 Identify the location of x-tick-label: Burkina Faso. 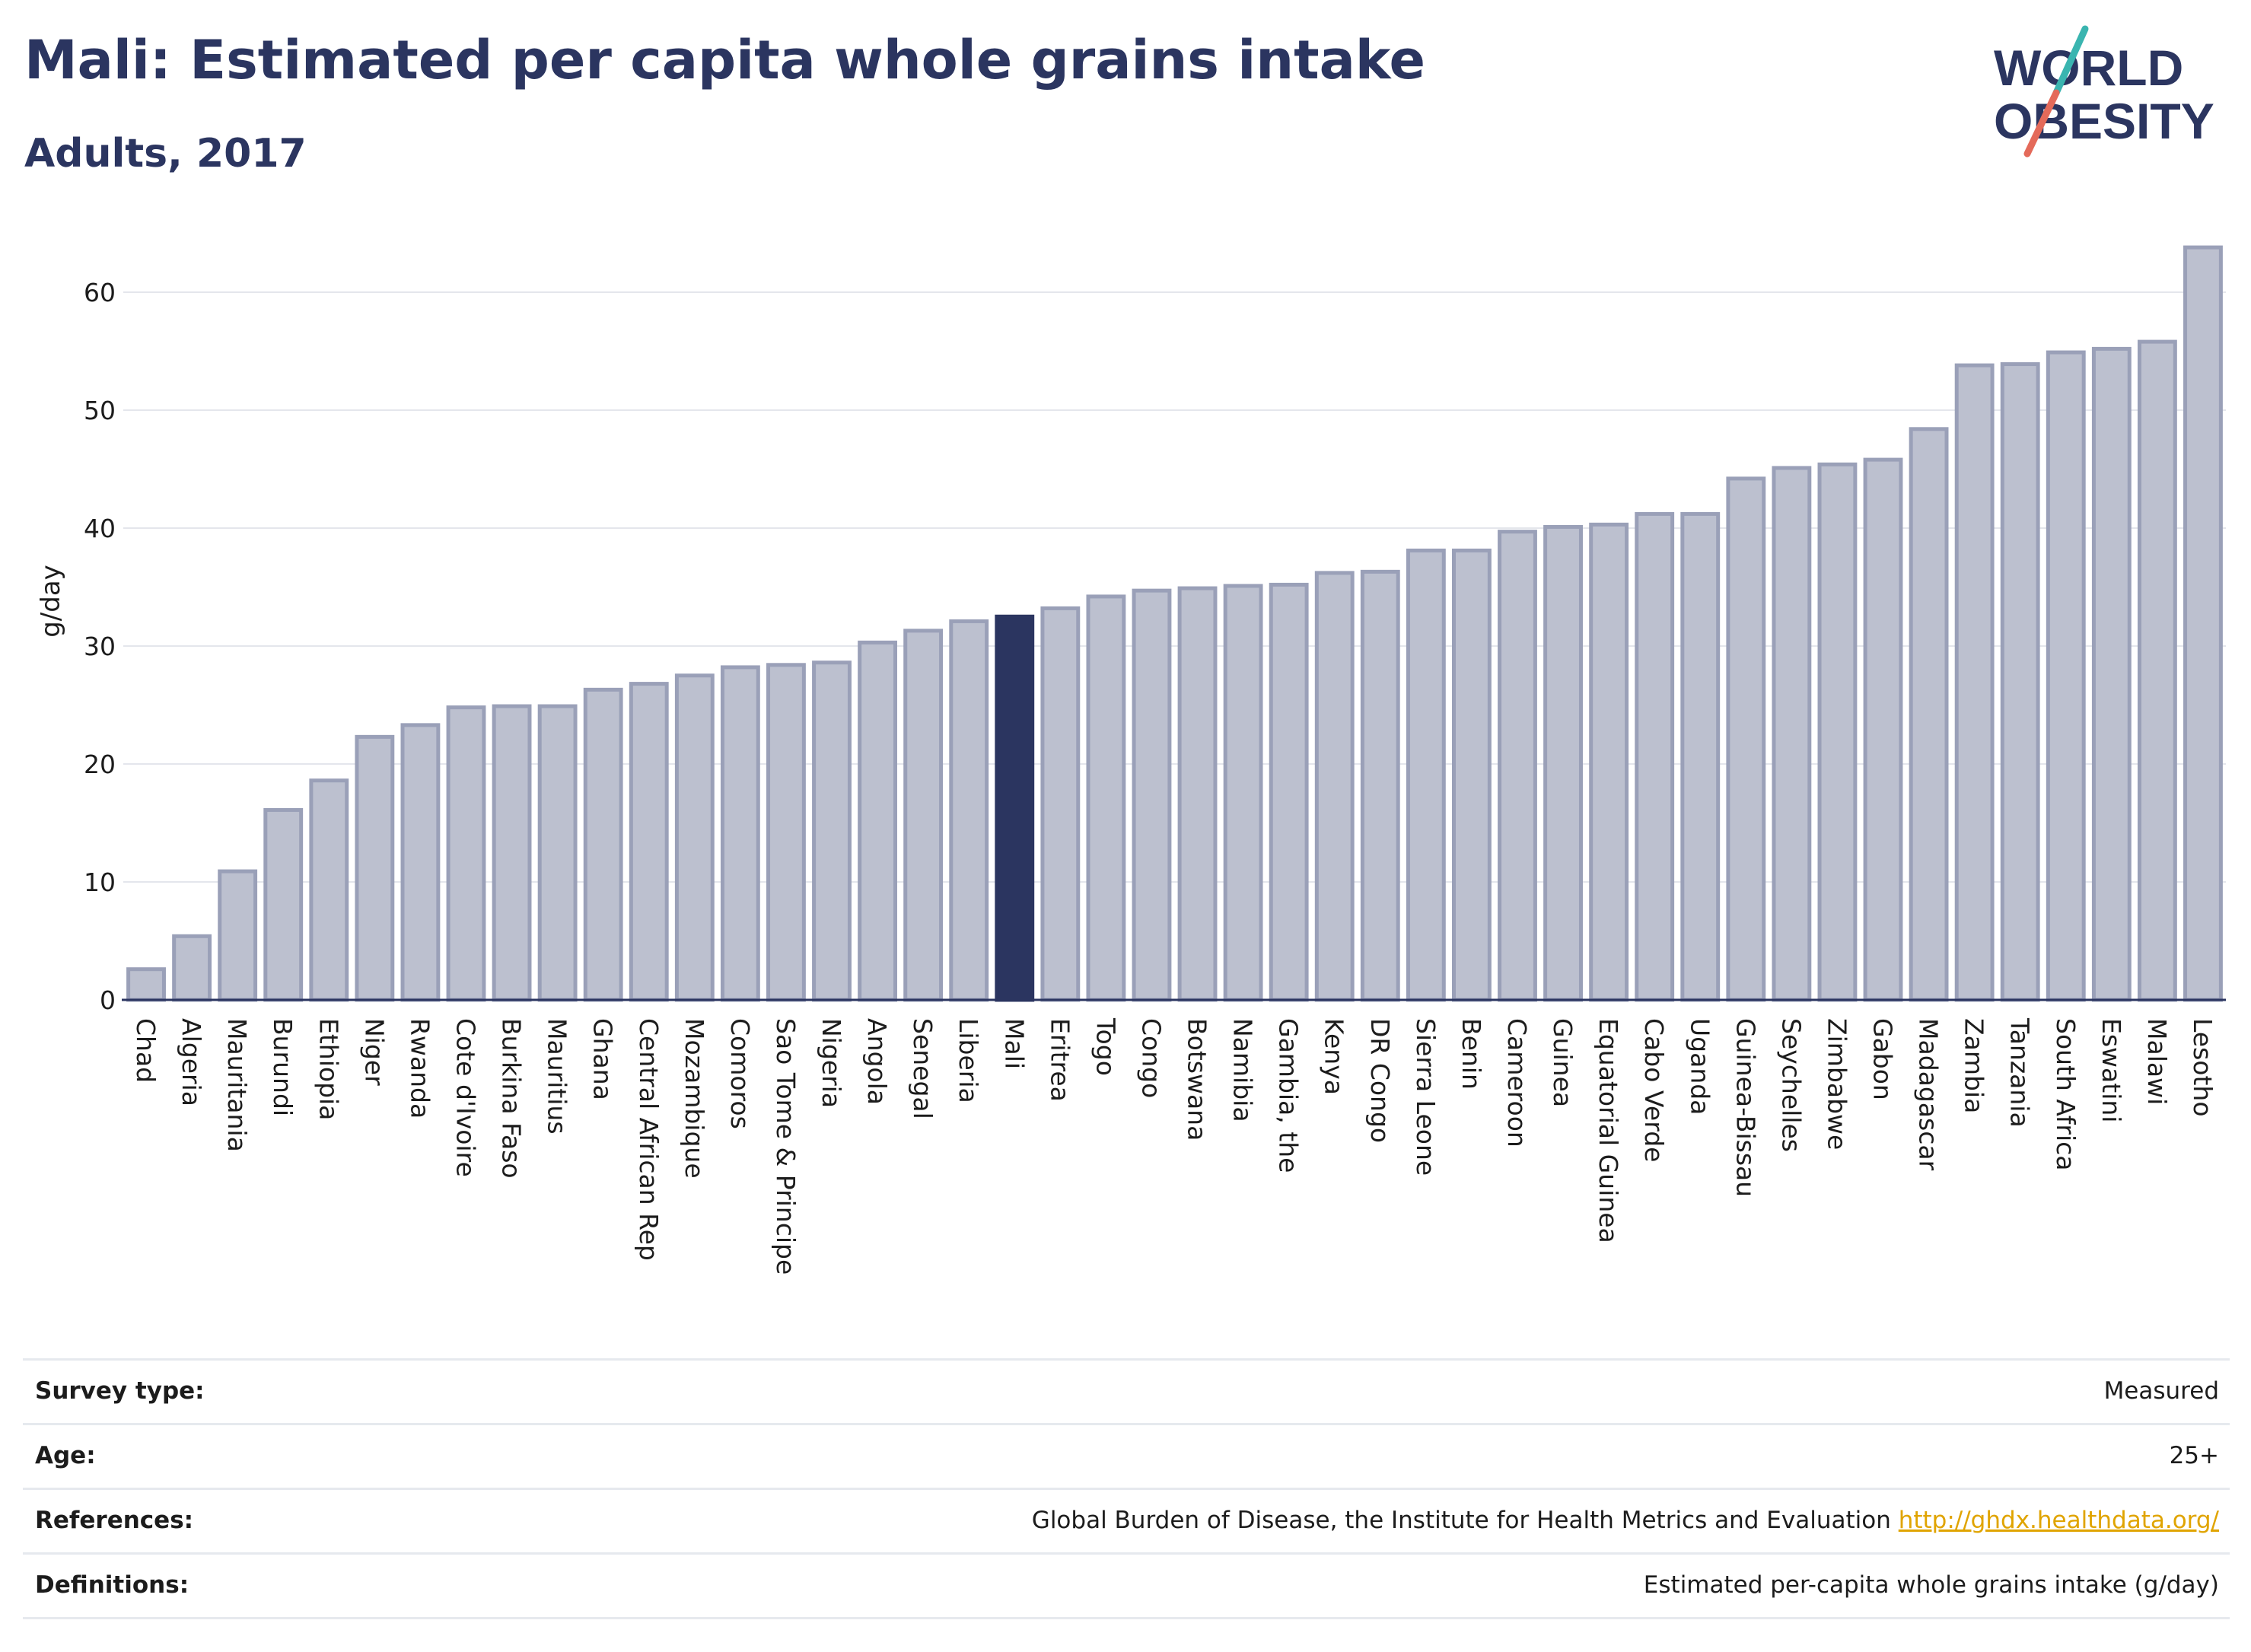
(512, 1098).